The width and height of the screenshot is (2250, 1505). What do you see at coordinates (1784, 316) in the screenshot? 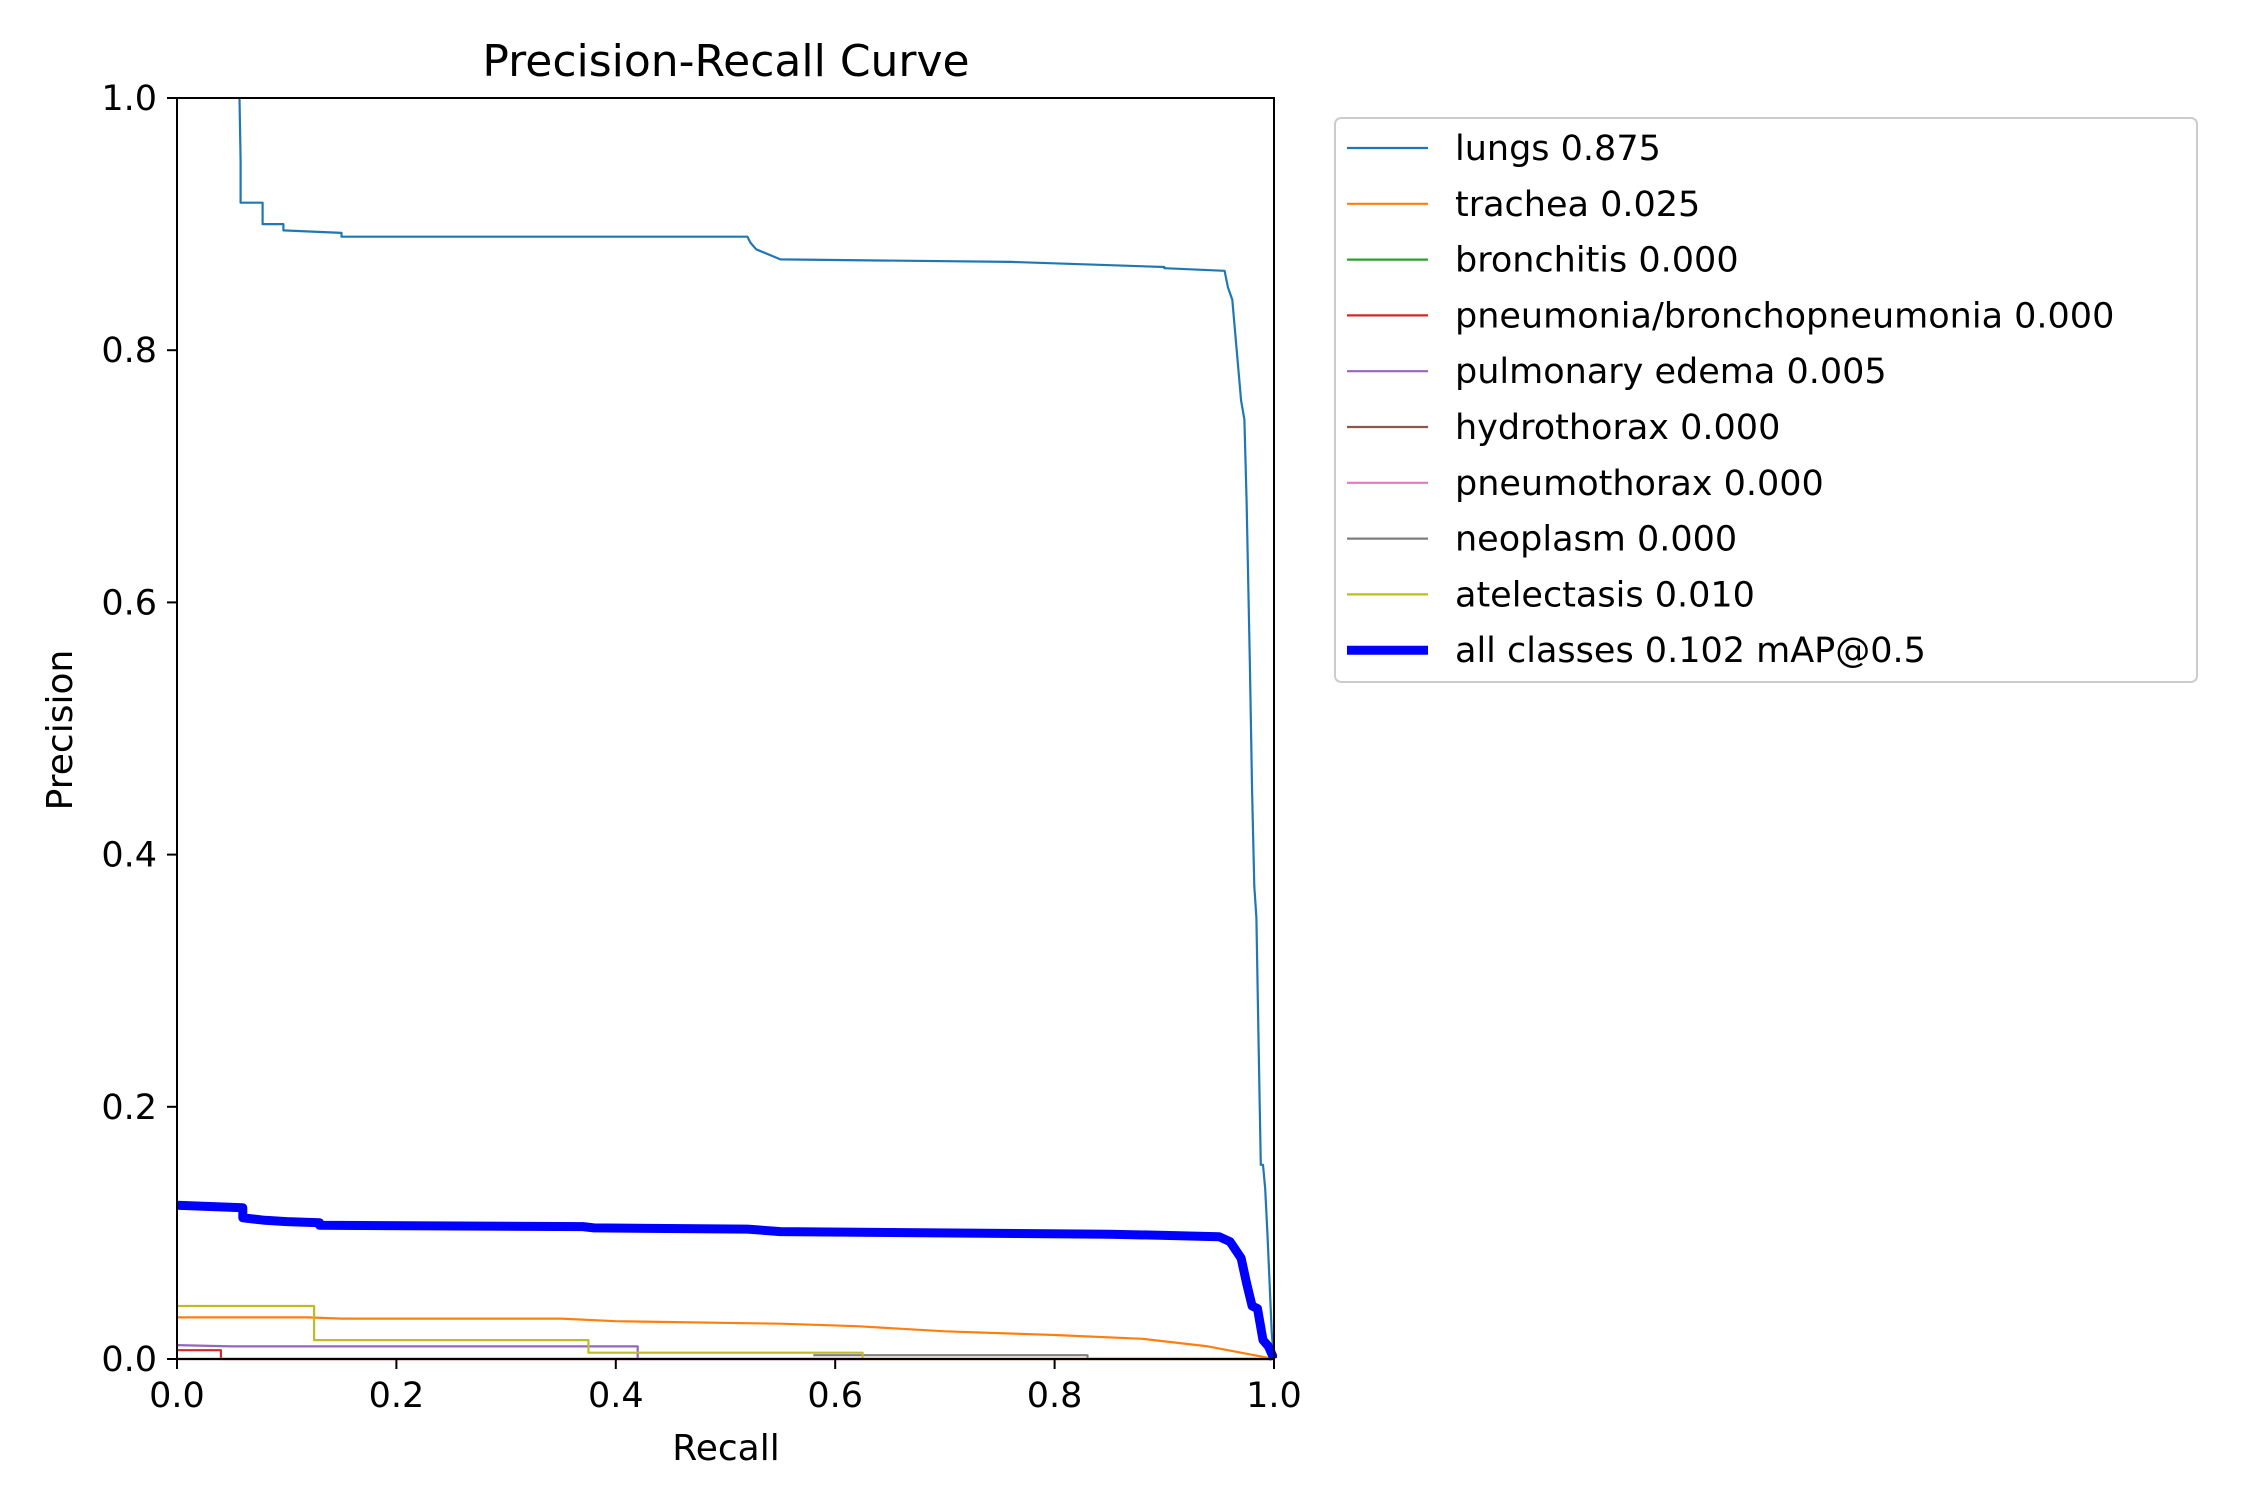
I see `legend-label-3: pneumonia/bronchopneumonia 0.000` at bounding box center [1784, 316].